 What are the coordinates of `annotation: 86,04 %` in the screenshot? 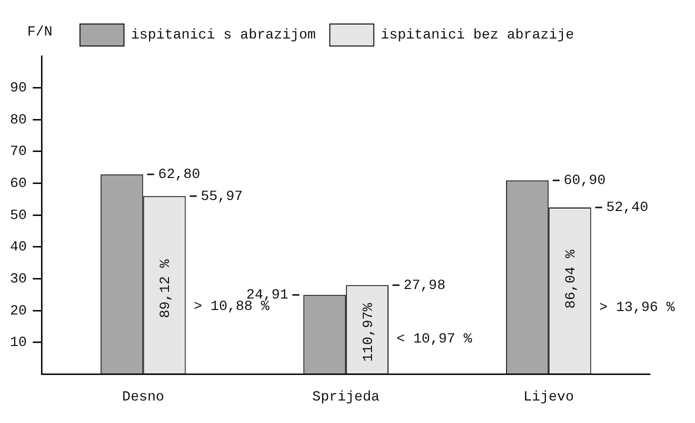 It's located at (572, 279).